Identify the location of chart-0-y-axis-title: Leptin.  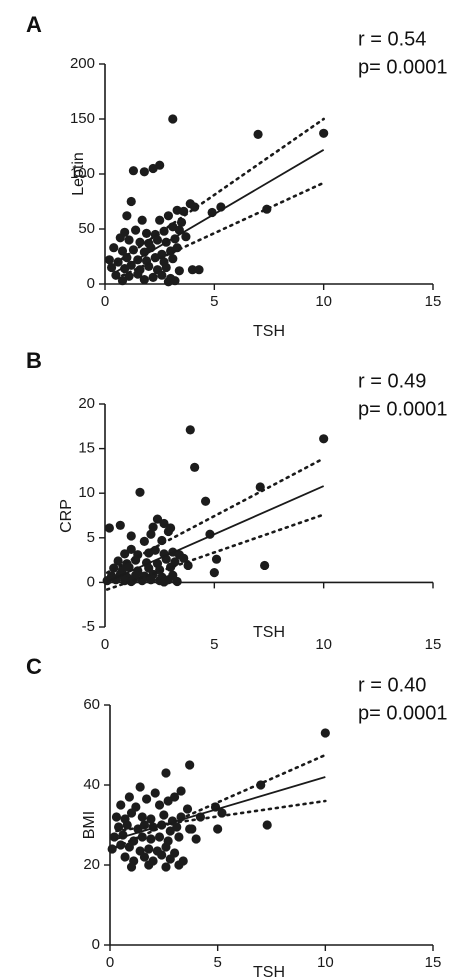
(78, 174).